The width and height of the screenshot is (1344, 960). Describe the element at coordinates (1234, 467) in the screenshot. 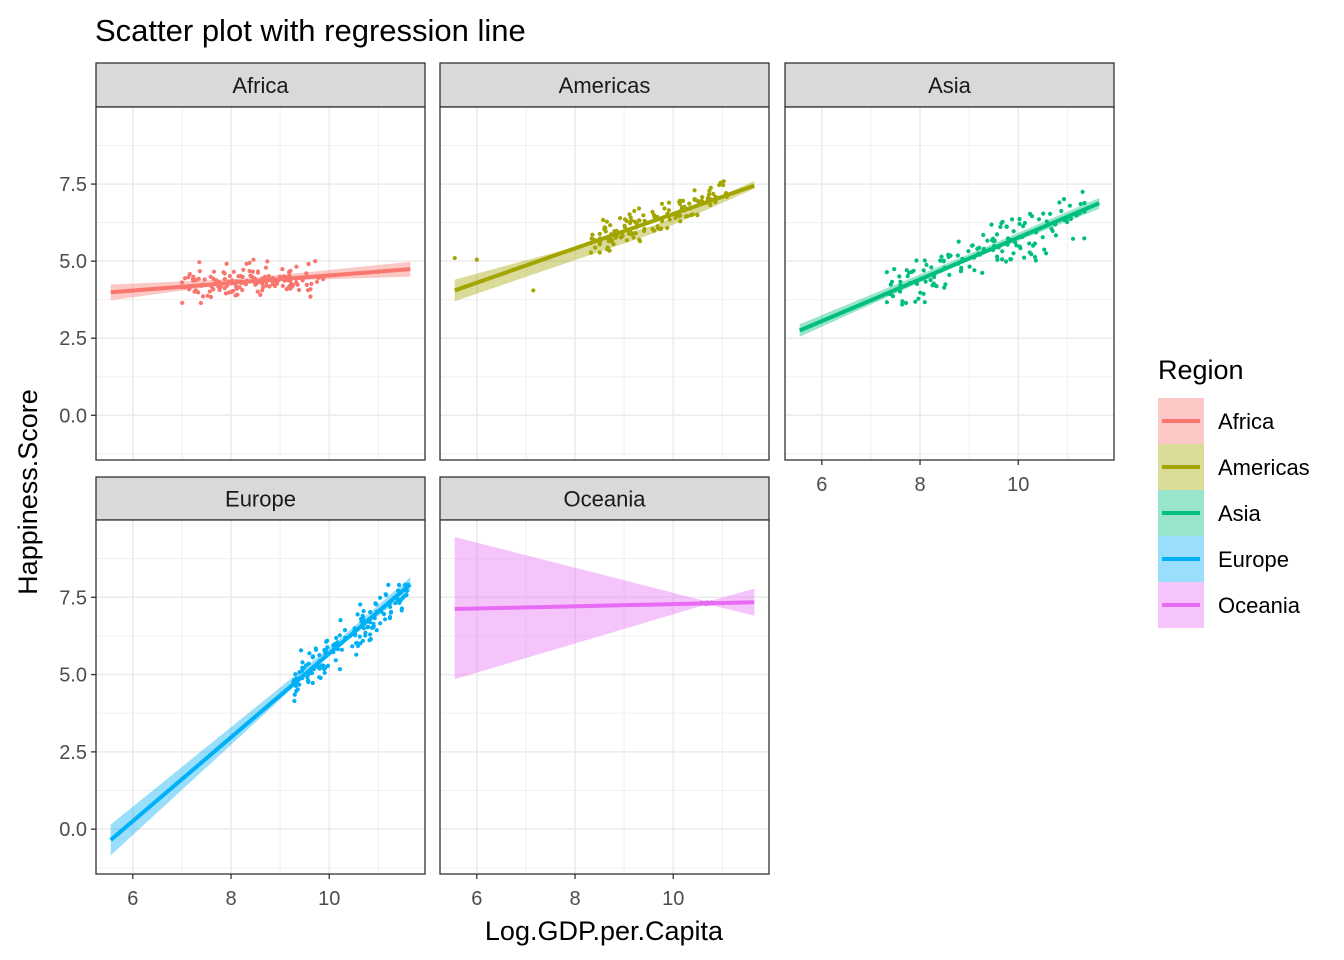

I see `legend-entry-americas: Americas` at that location.